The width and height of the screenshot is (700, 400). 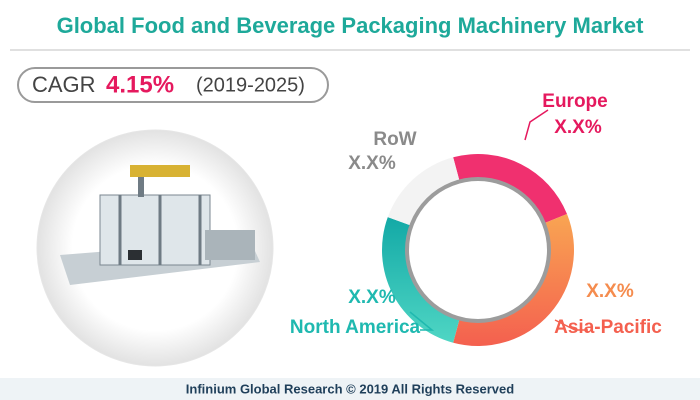 I want to click on footer-bar, so click(x=350, y=389).